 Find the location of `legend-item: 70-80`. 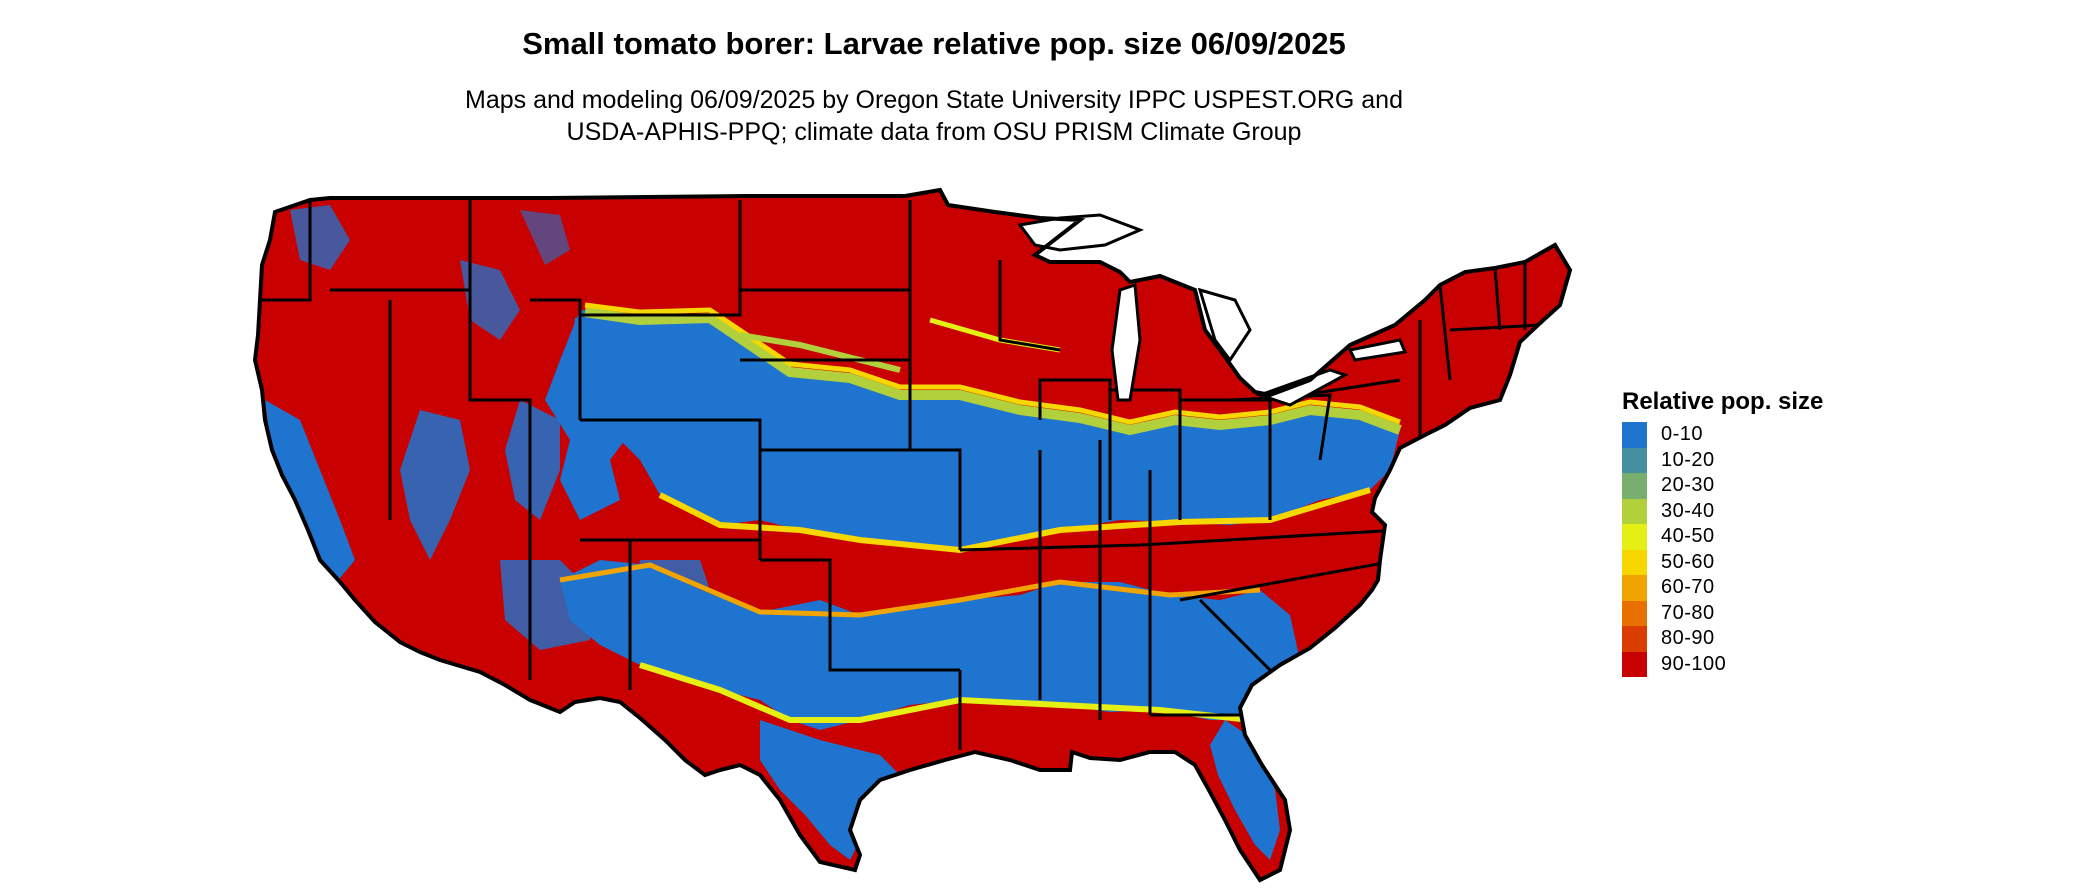

legend-item: 70-80 is located at coordinates (1722, 613).